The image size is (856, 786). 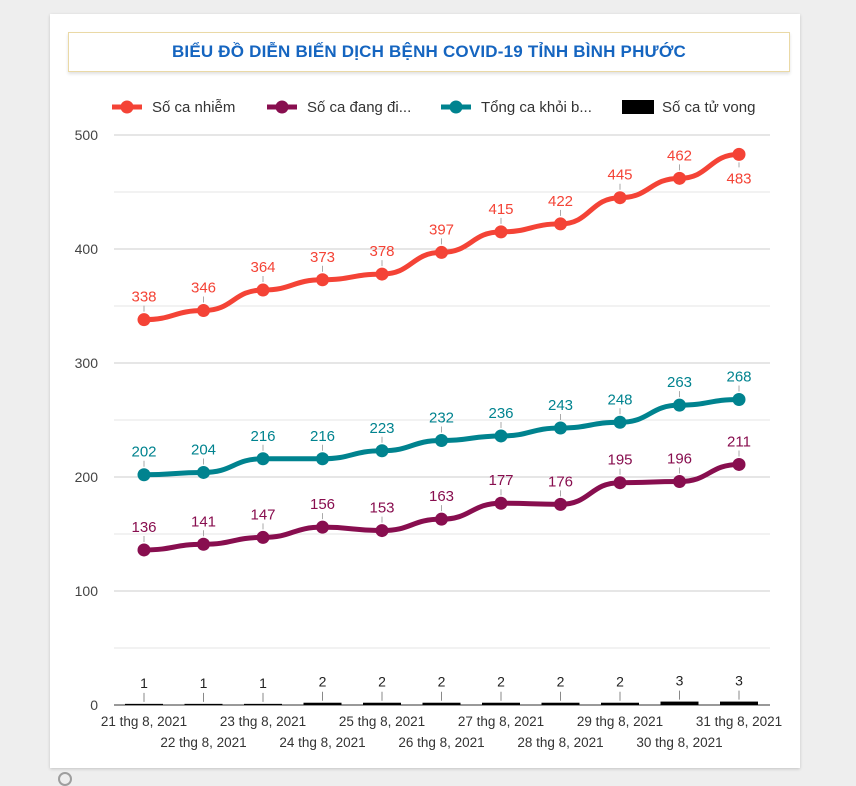 What do you see at coordinates (144, 721) in the screenshot?
I see `x-tick-label: 21 thg 8, 2021` at bounding box center [144, 721].